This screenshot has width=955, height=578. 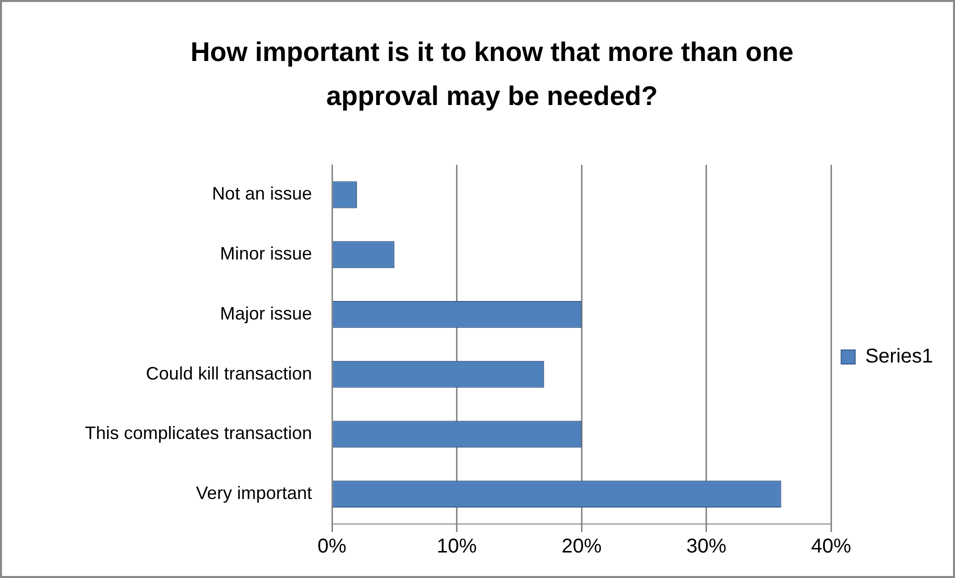 I want to click on y-tick-label: Very important, so click(x=254, y=493).